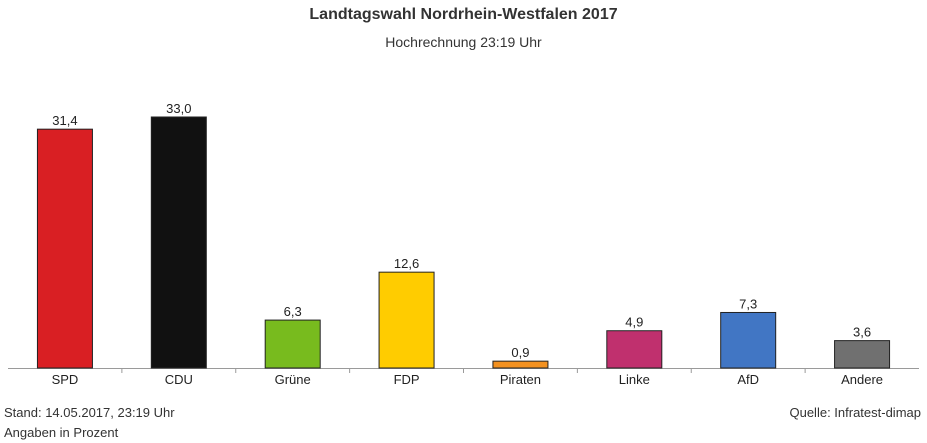 Image resolution: width=927 pixels, height=443 pixels. I want to click on category-label: Linke, so click(634, 379).